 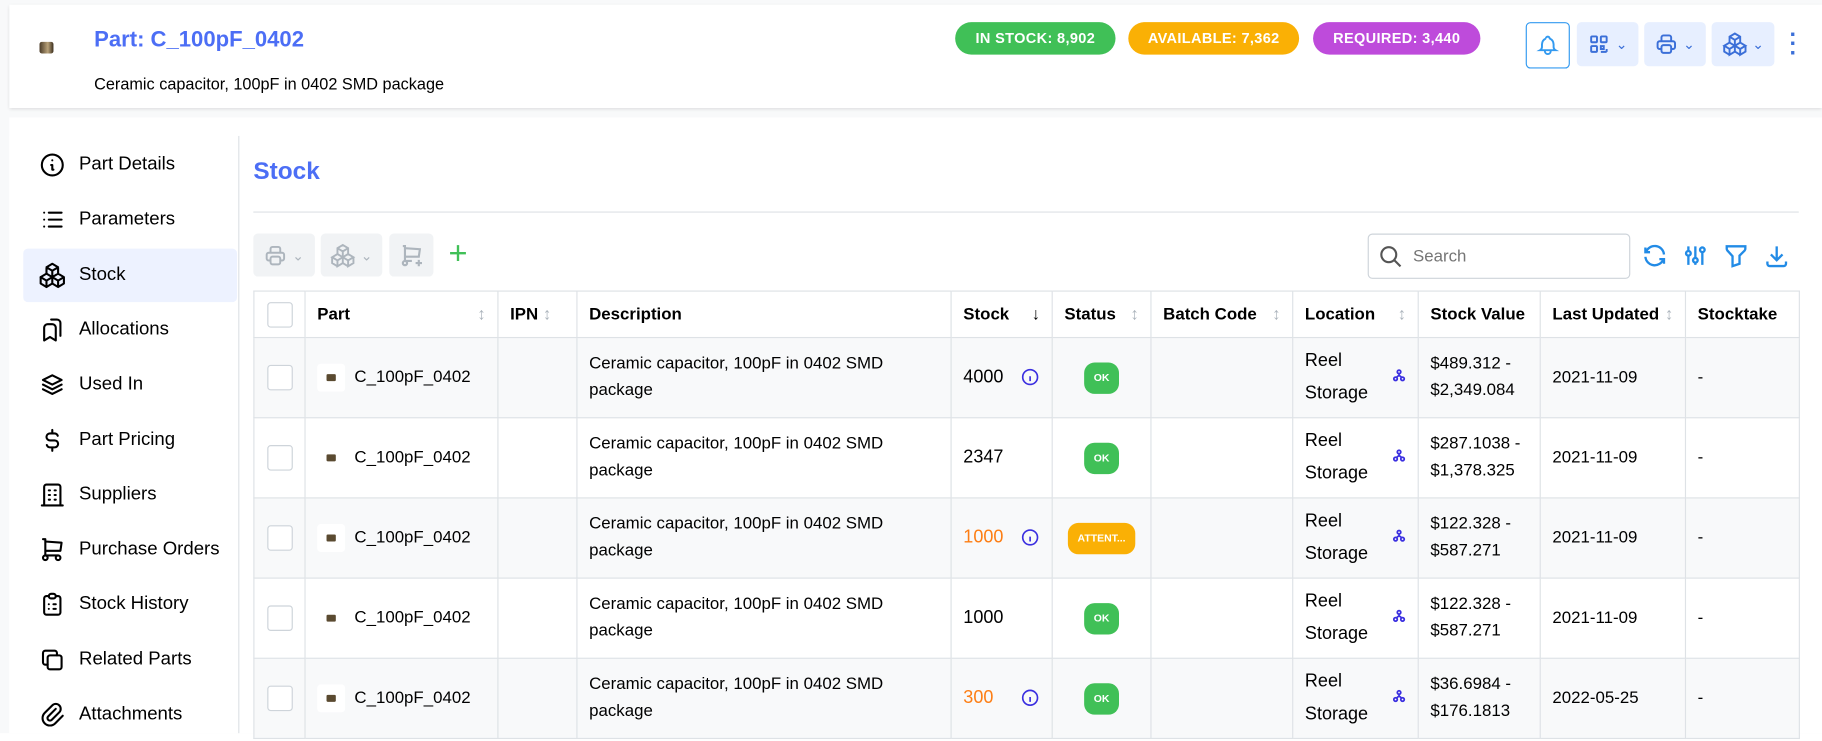 I want to click on sidebar-item-part-details: Part Details, so click(x=130, y=164).